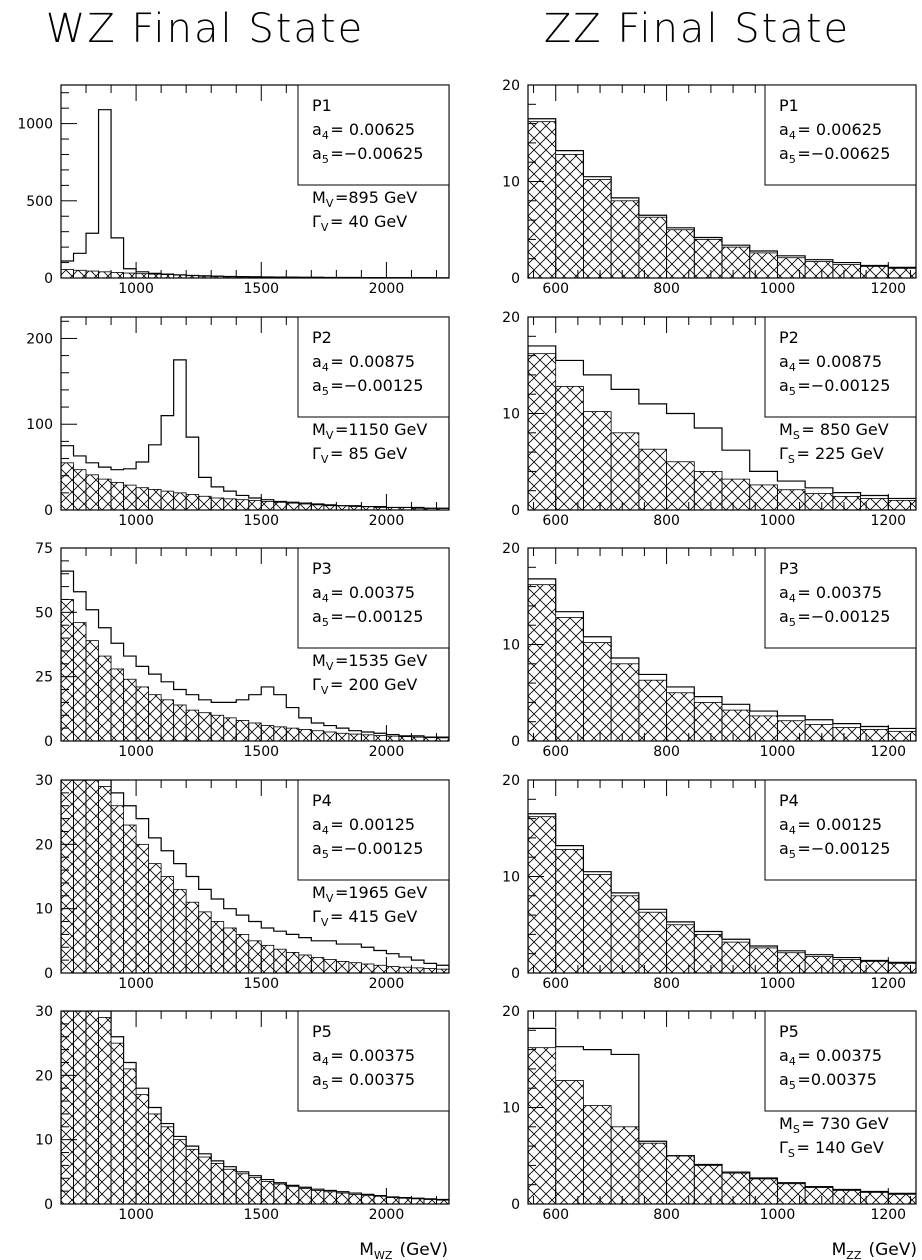 The height and width of the screenshot is (1260, 922). I want to click on right-x-axis-title: MZZ (GeV), so click(874, 1250).